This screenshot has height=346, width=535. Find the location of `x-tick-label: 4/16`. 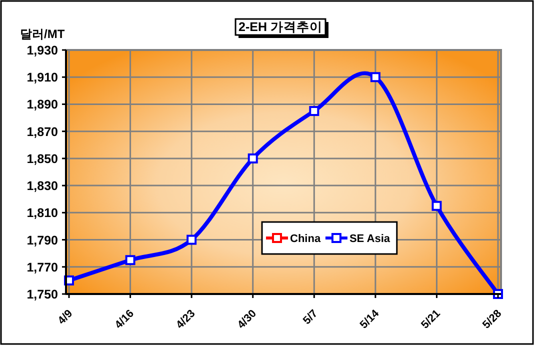

x-tick-label: 4/16 is located at coordinates (124, 320).